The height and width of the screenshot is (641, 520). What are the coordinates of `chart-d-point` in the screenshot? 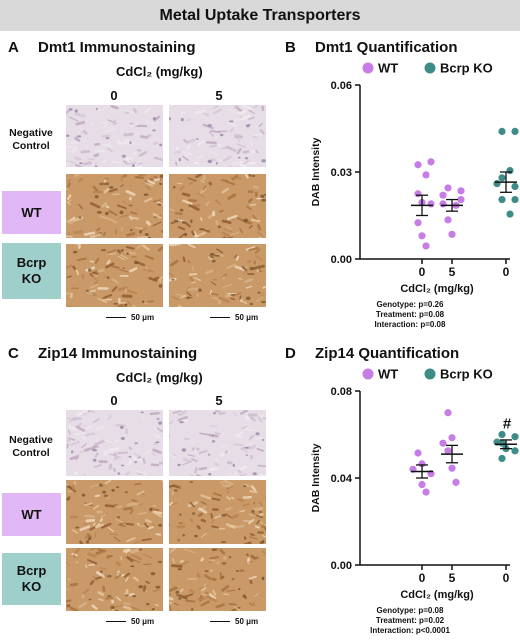 It's located at (502, 434).